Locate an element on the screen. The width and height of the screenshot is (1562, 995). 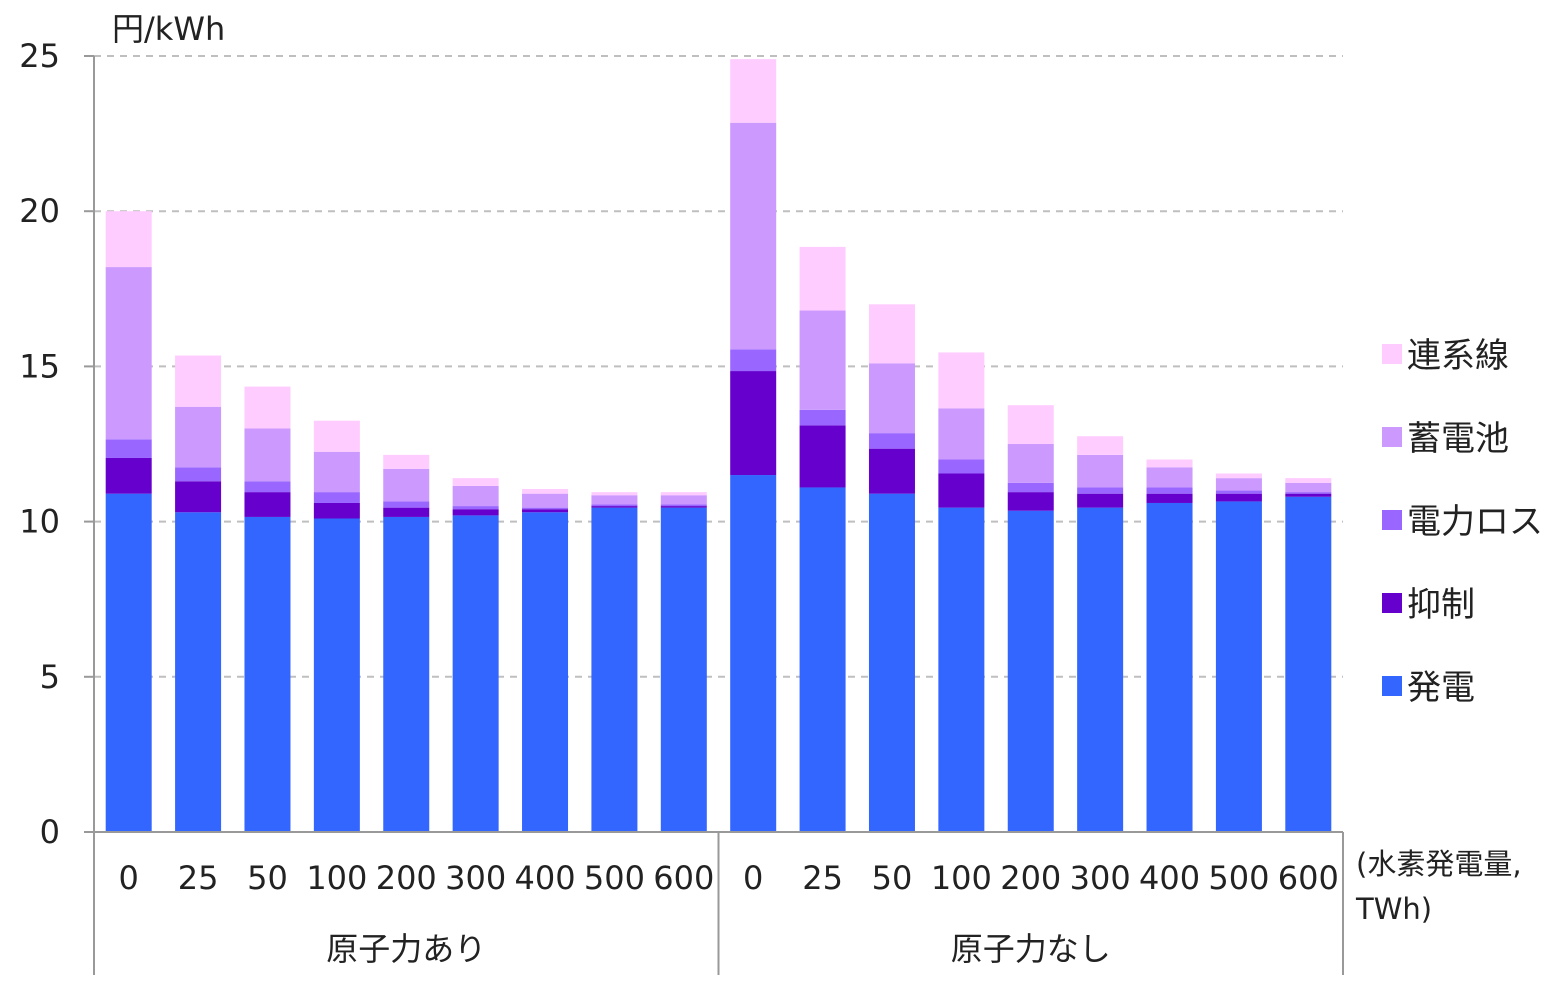
bar-segment-抑制-原子力あり-500 is located at coordinates (614, 507).